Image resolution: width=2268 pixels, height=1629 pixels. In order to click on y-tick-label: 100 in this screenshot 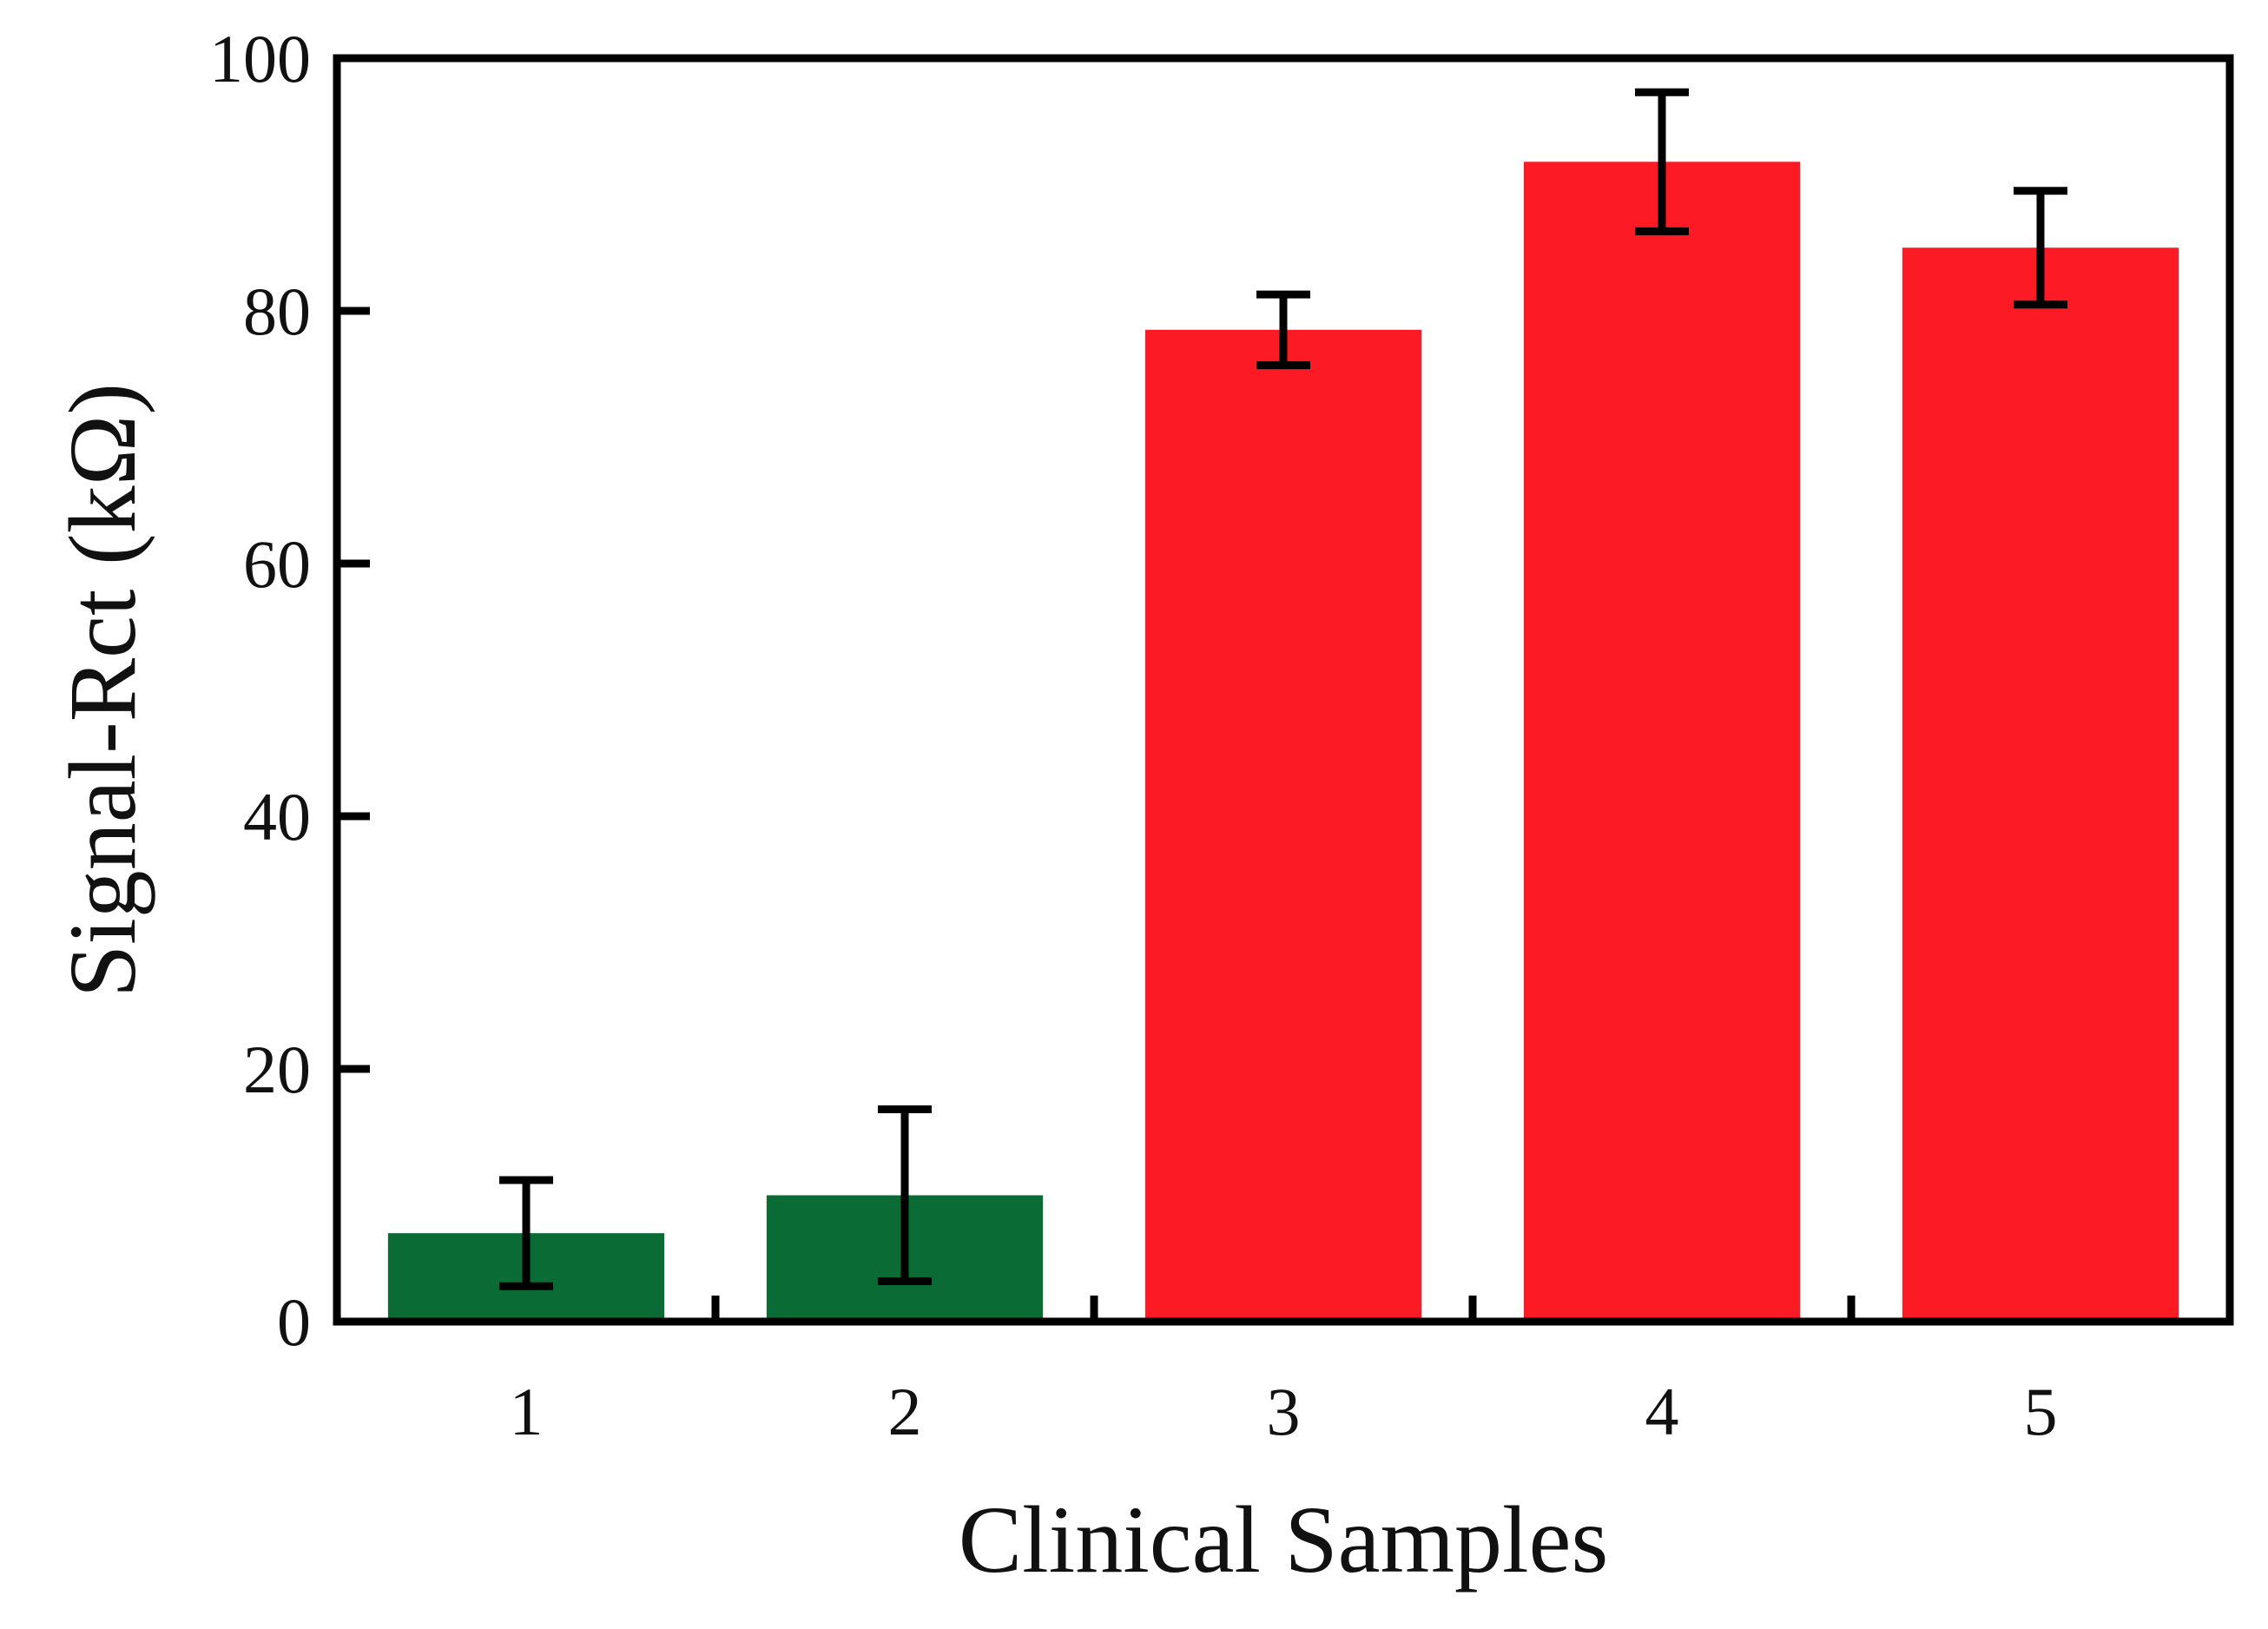, I will do `click(260, 58)`.